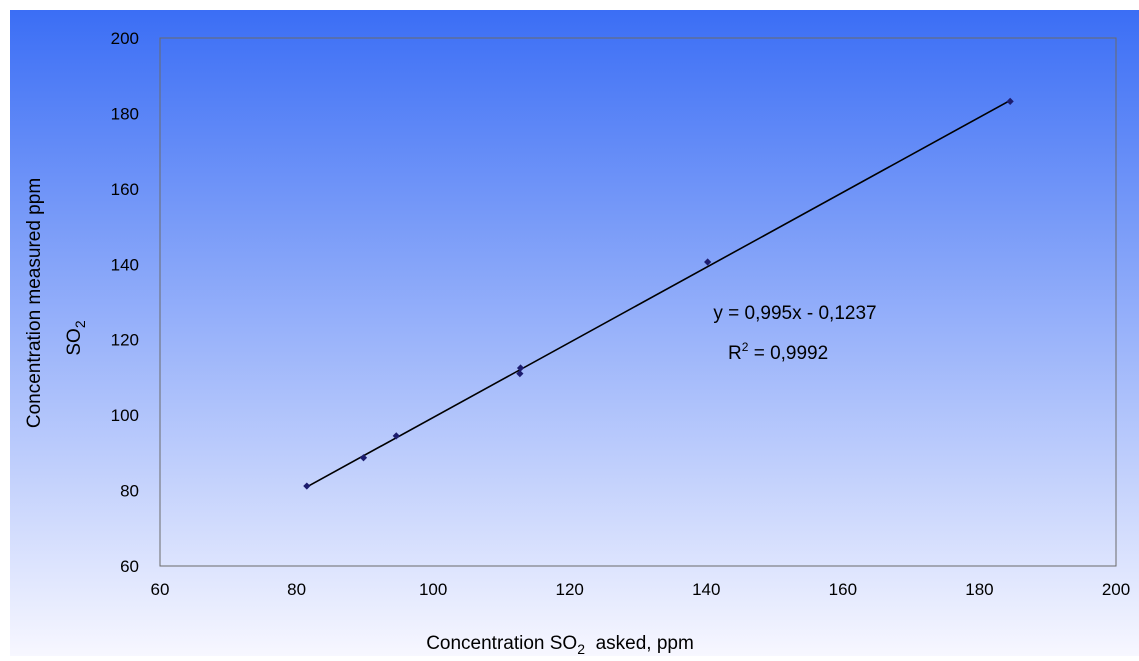 The width and height of the screenshot is (1139, 661). What do you see at coordinates (641, 589) in the screenshot?
I see `x-tick-labels: 60 80 100 120 140 160 180 200` at bounding box center [641, 589].